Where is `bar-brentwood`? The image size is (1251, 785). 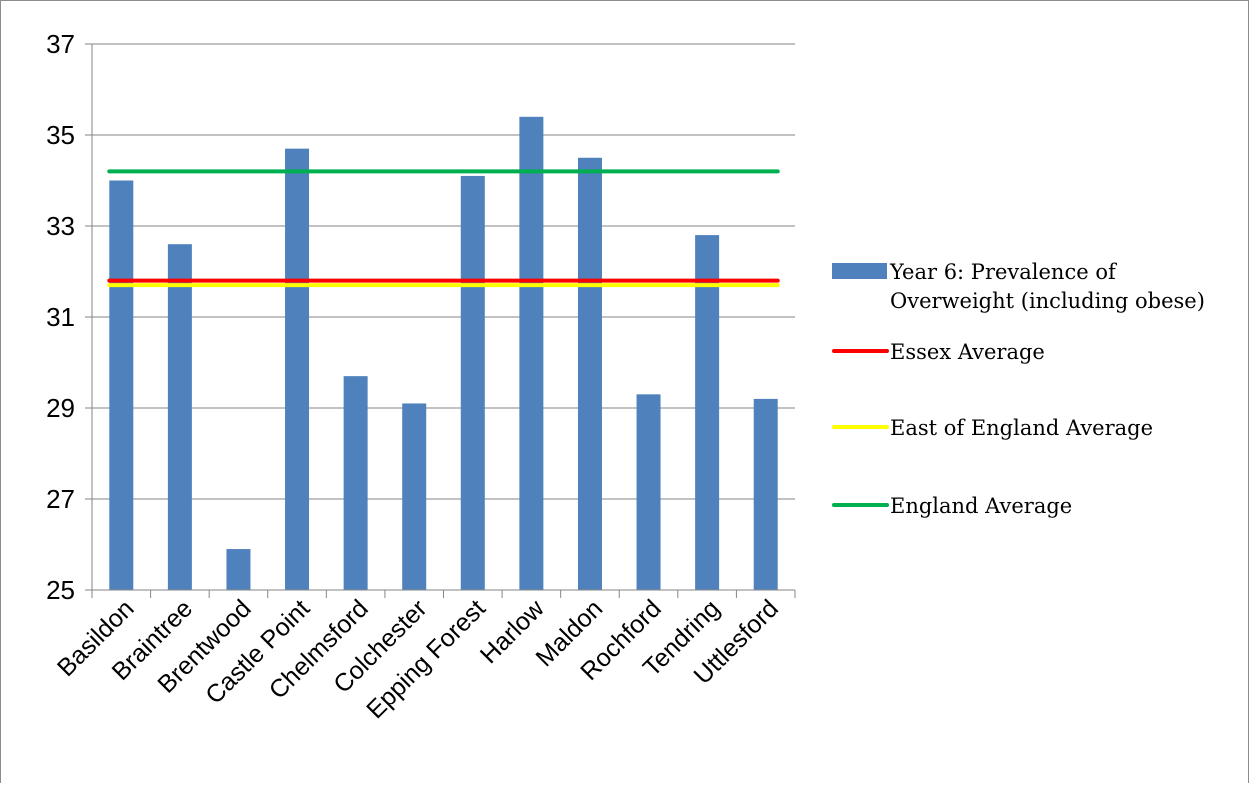 bar-brentwood is located at coordinates (238, 569).